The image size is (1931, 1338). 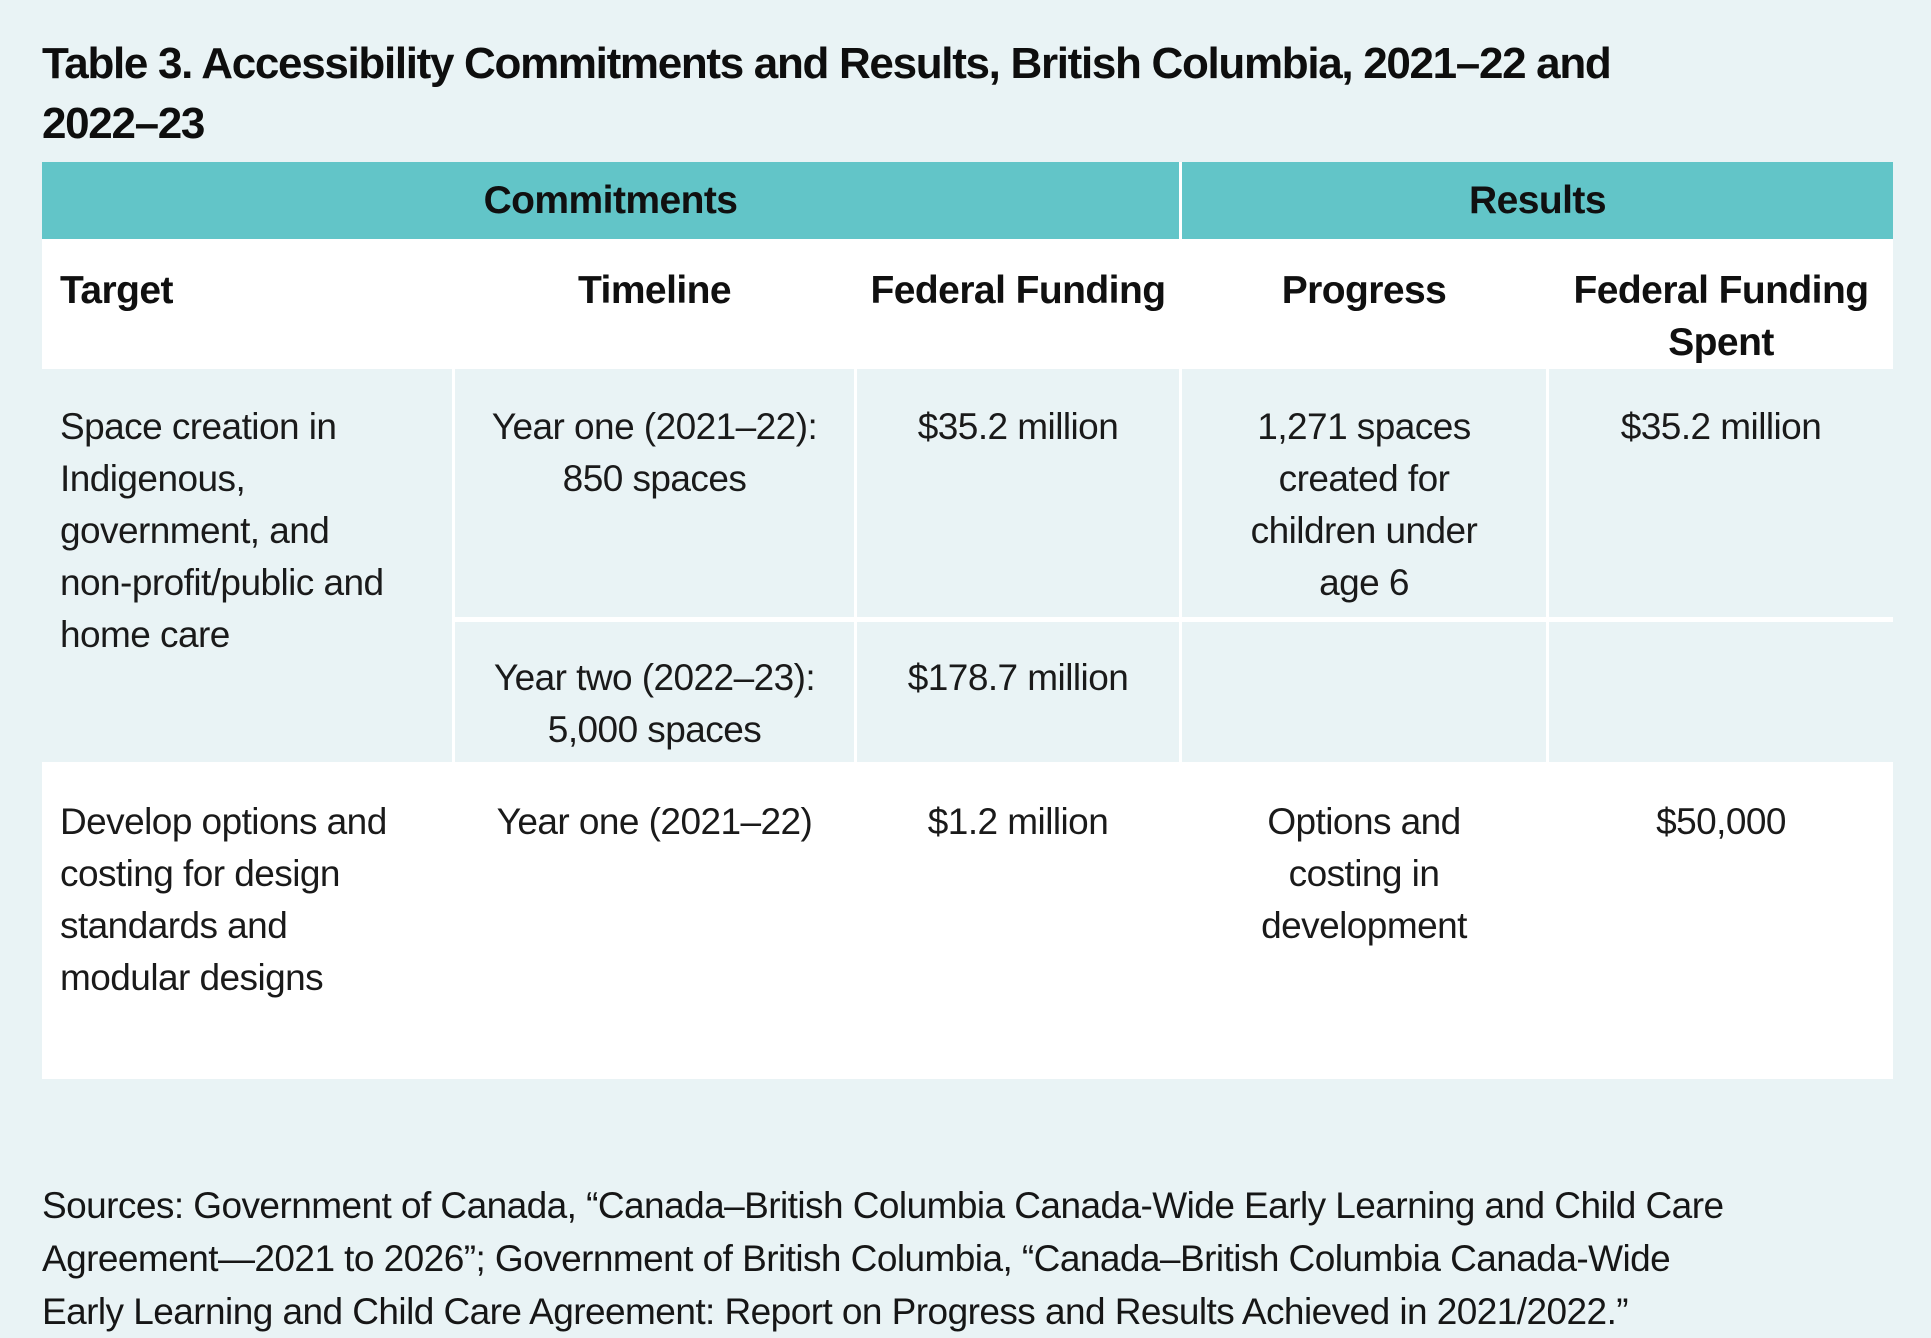 I want to click on row2-timeline-value: Year one (2021–22), so click(x=654, y=821).